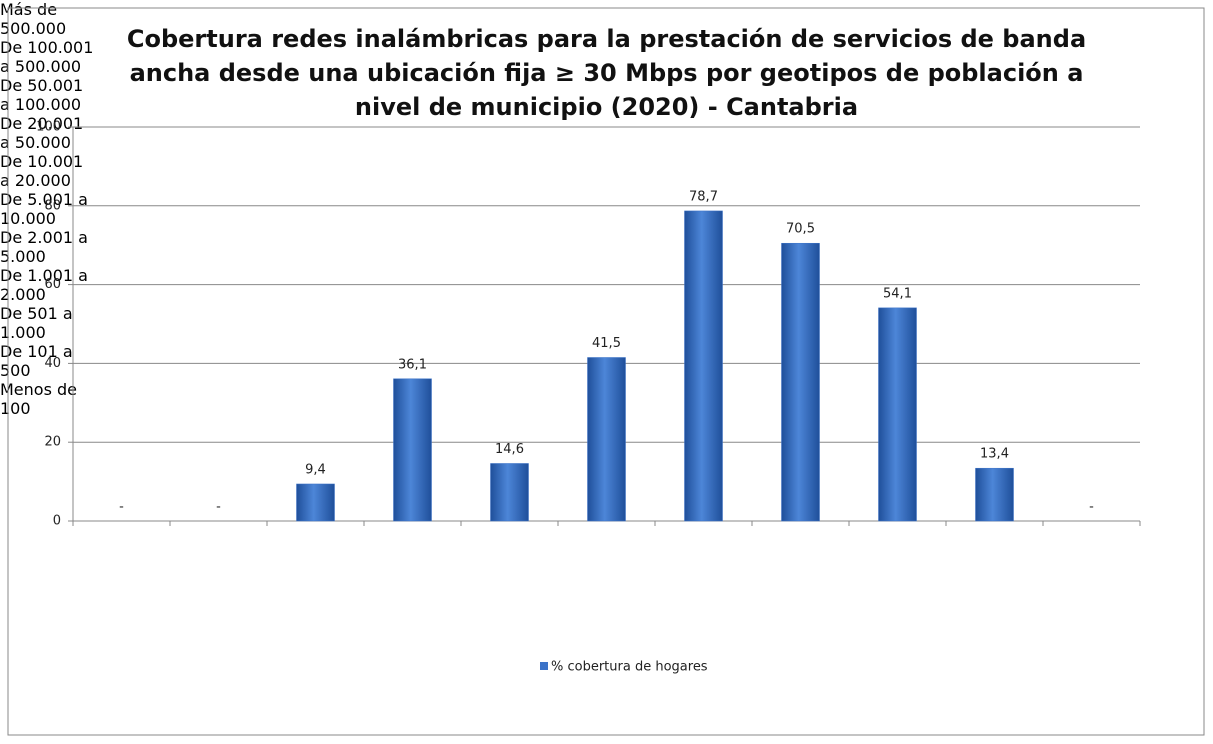  I want to click on x-tick-label: De 50.001 a 100.000, so click(42, 95).